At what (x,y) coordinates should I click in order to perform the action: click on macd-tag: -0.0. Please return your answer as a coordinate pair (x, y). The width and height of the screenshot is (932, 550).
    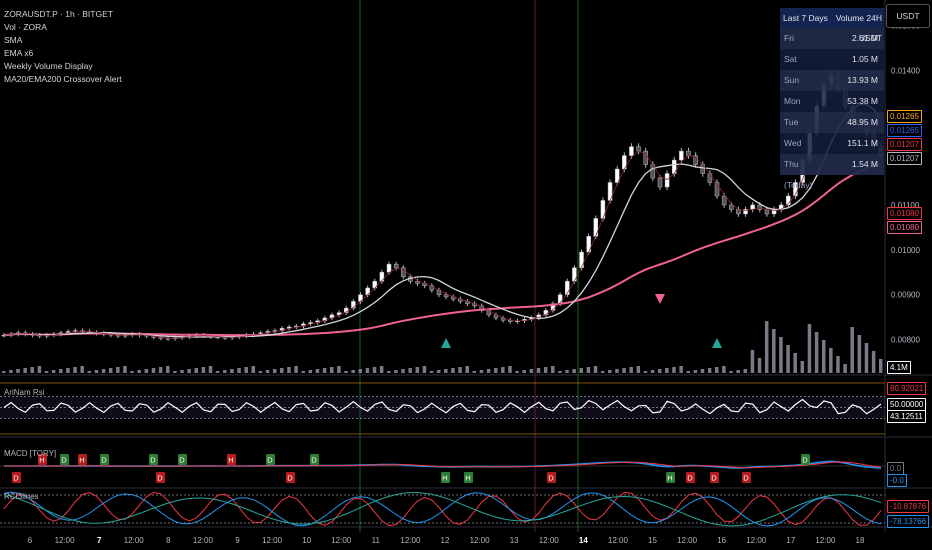
    Looking at the image, I should click on (897, 480).